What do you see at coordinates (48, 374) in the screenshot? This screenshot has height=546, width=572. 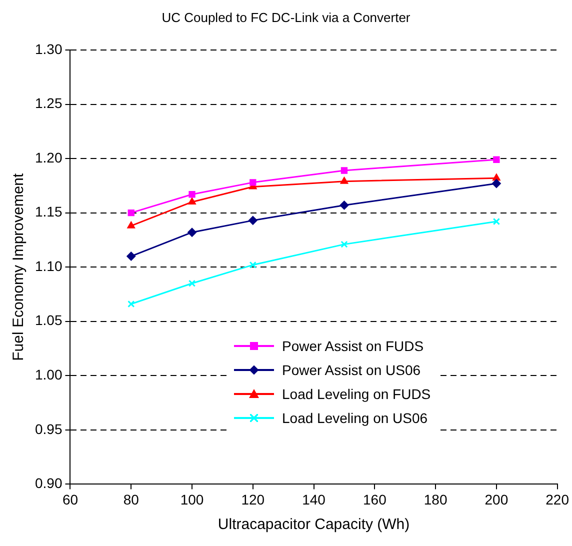 I see `y-tick-label: 1.00` at bounding box center [48, 374].